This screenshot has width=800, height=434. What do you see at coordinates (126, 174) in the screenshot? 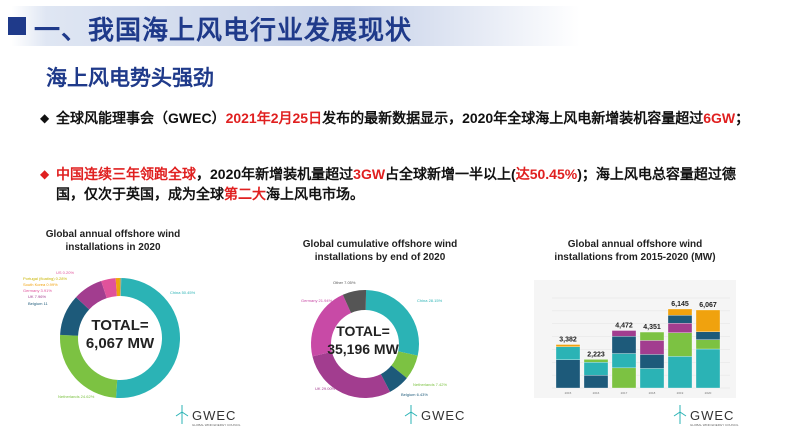
I see `bullet-highlight-lead: 中国连续三年领跑全球` at bounding box center [126, 174].